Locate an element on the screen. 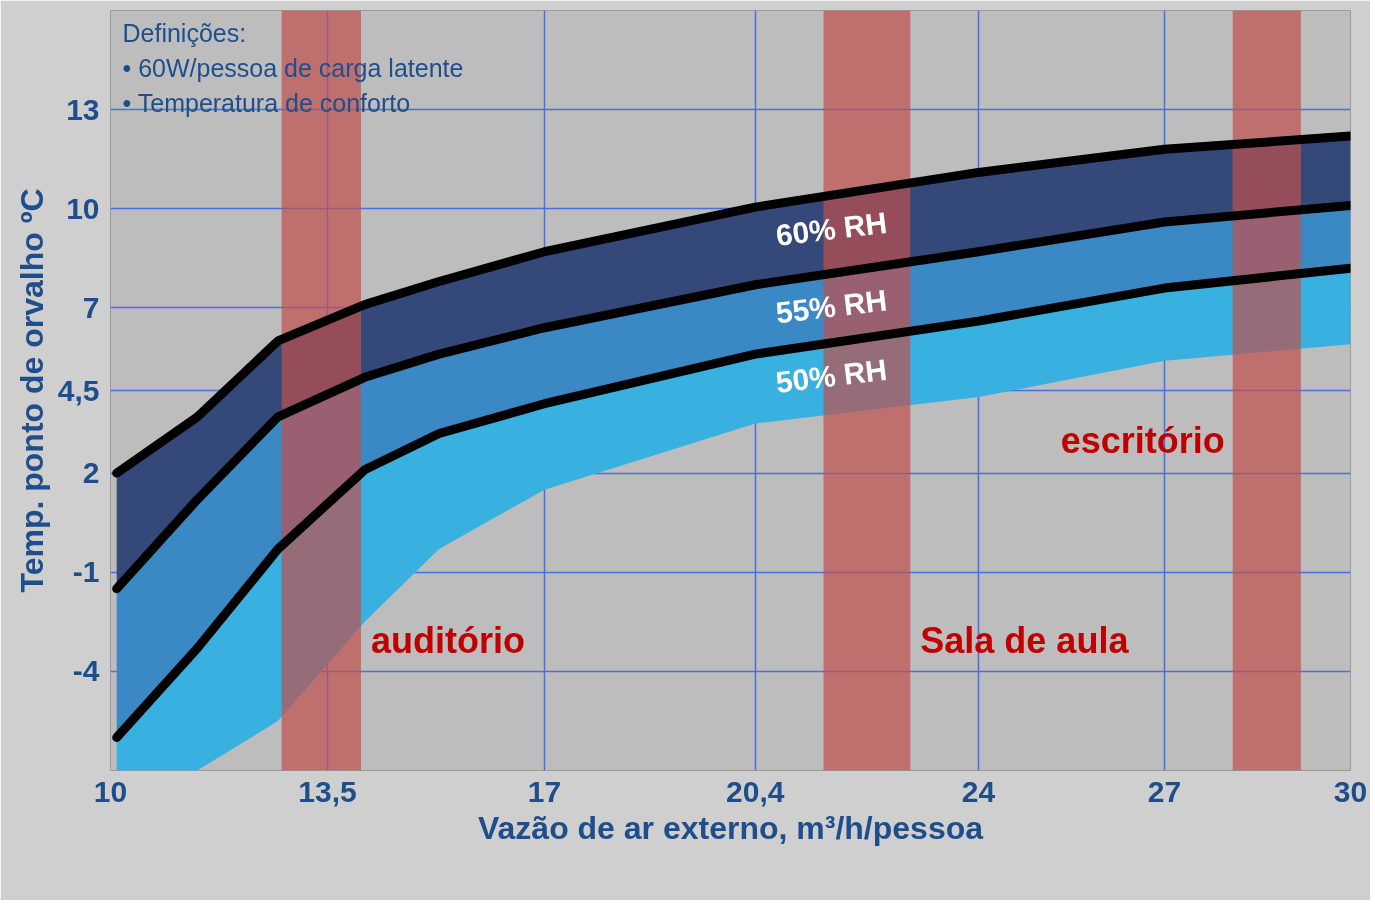 Image resolution: width=1375 pixels, height=904 pixels. x-tick-label: 17 is located at coordinates (544, 791).